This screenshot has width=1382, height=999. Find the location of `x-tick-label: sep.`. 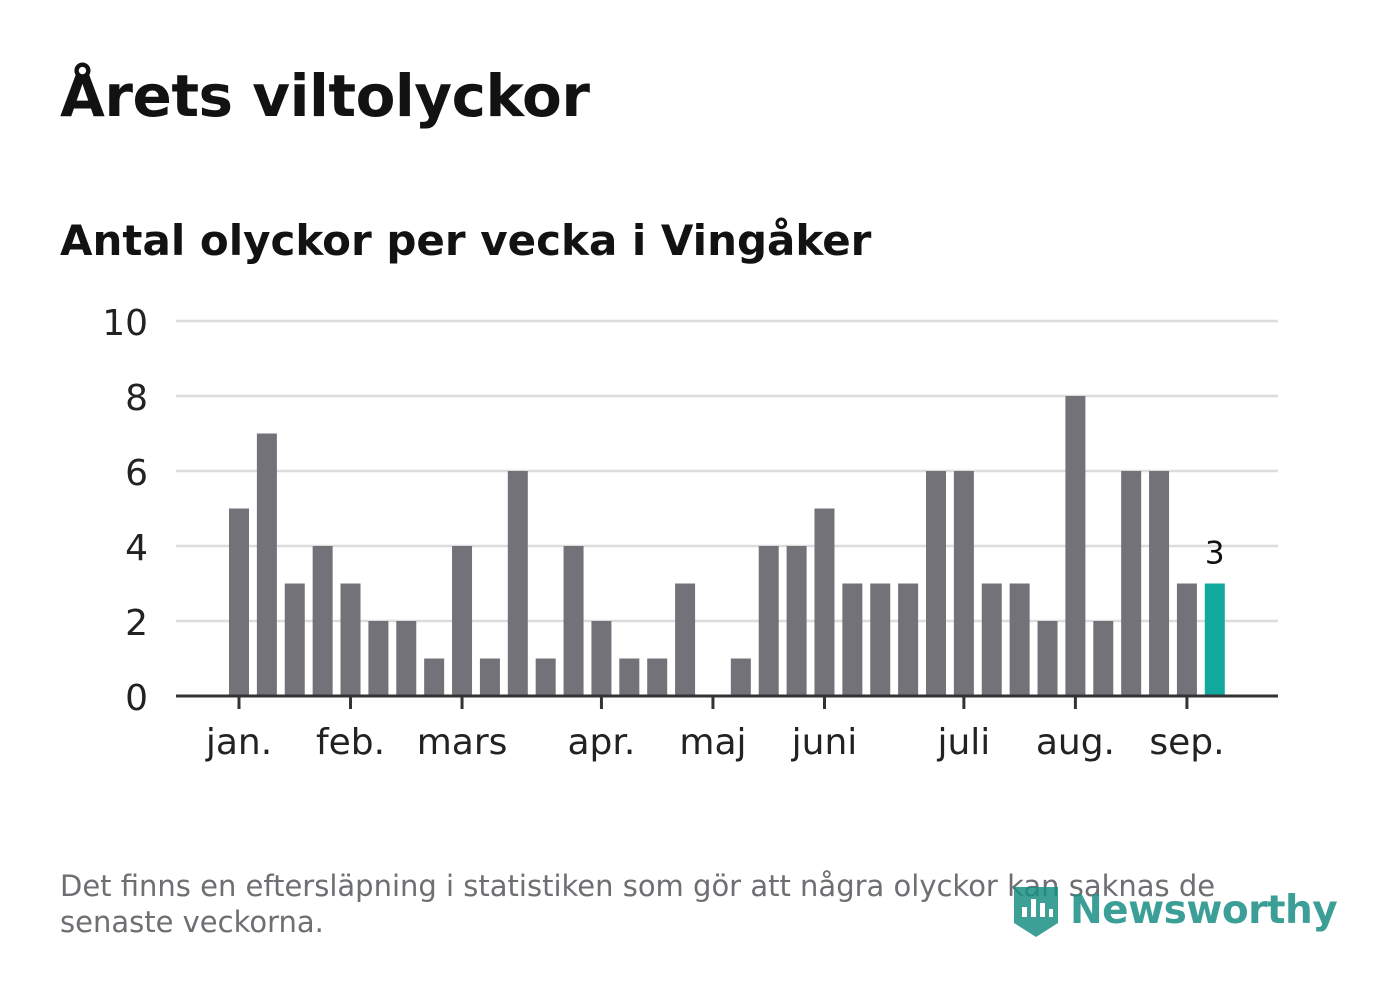

x-tick-label: sep. is located at coordinates (1186, 742).